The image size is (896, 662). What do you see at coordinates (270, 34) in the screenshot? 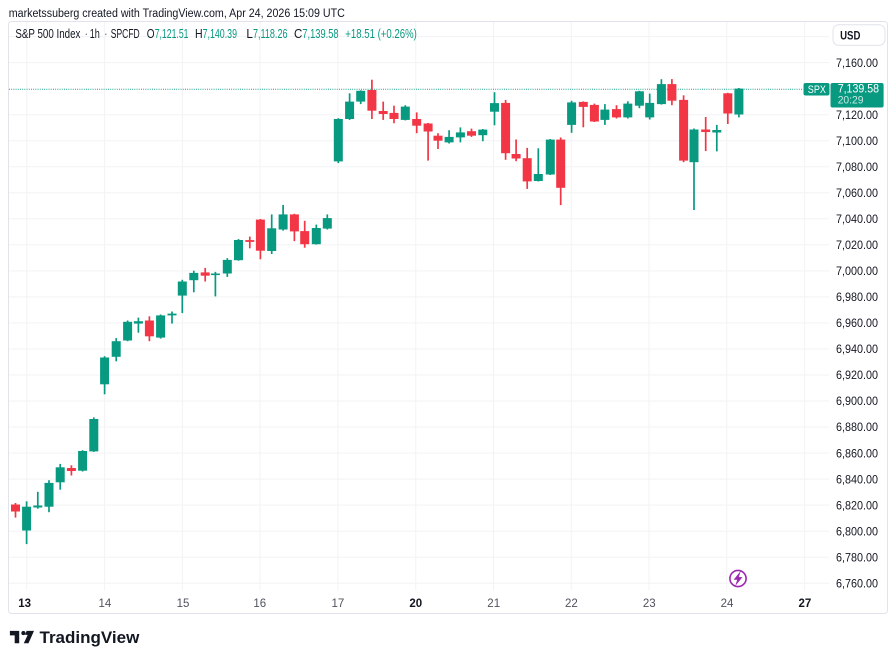
I see `svg-text: 7,118.26` at bounding box center [270, 34].